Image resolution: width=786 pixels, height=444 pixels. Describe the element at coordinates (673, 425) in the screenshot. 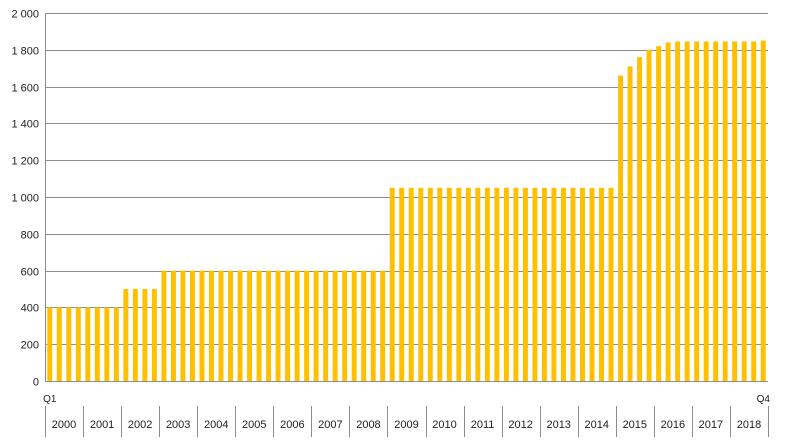

I see `year-label: 2016` at that location.